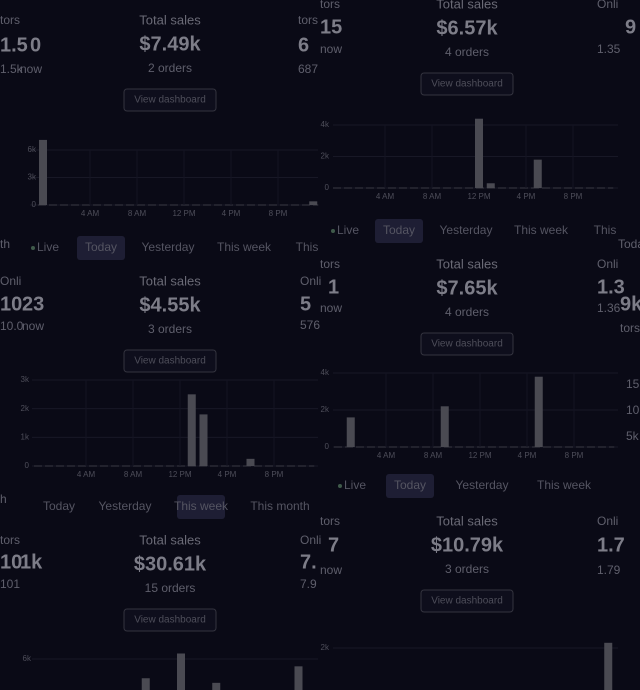  Describe the element at coordinates (467, 569) in the screenshot. I see `orders-count: 3 orders` at that location.